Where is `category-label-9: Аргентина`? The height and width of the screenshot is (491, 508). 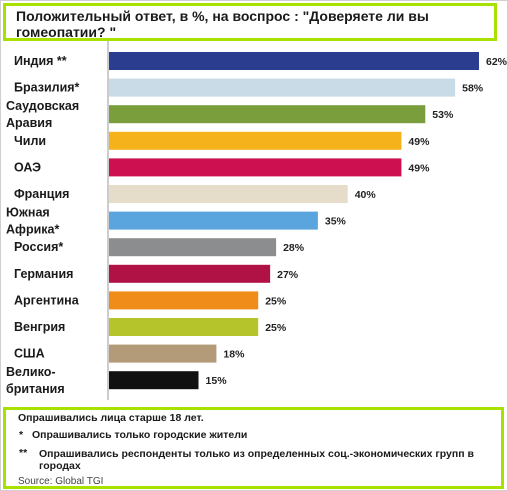
category-label-9: Аргентина is located at coordinates (47, 300).